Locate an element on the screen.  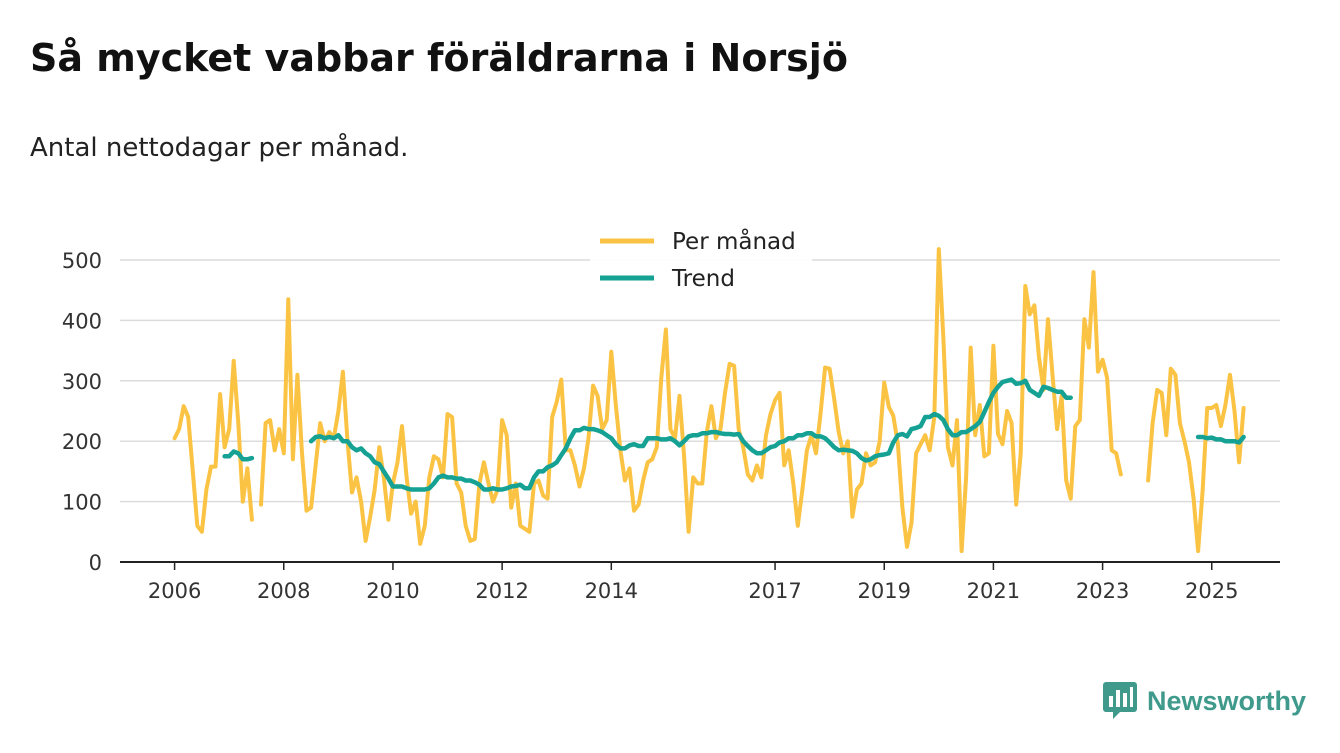
x-tick-label-2017: 2017 is located at coordinates (774, 591).